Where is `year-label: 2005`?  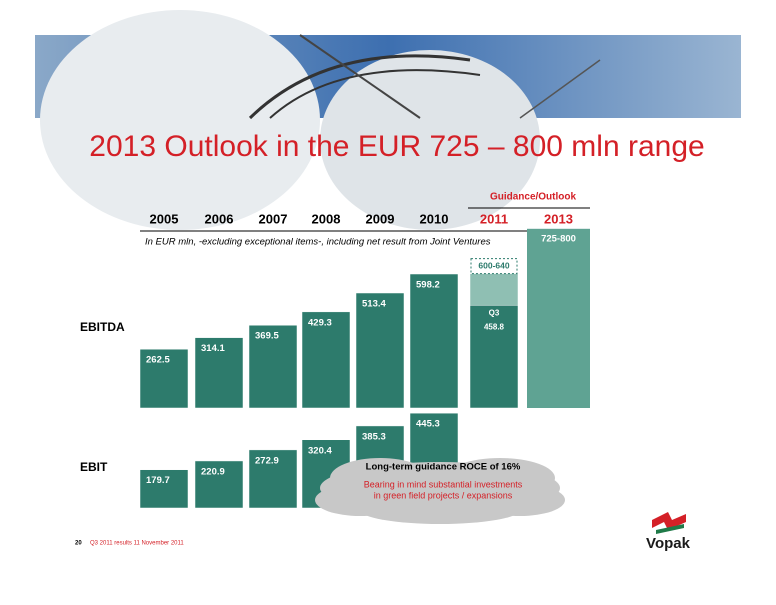 year-label: 2005 is located at coordinates (164, 218).